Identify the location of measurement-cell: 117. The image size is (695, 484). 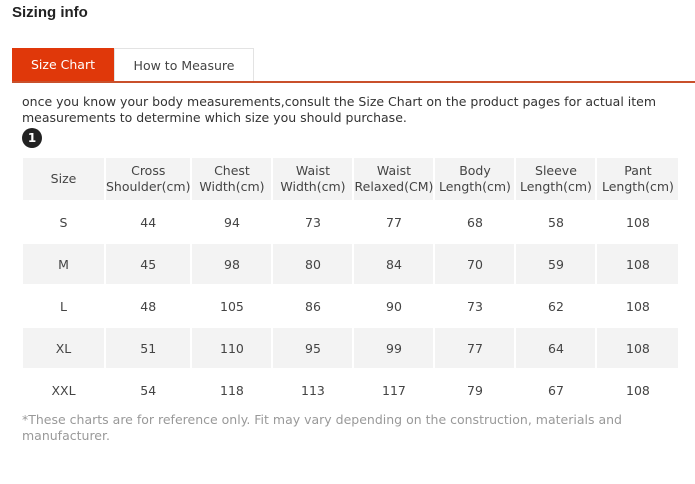
(394, 390).